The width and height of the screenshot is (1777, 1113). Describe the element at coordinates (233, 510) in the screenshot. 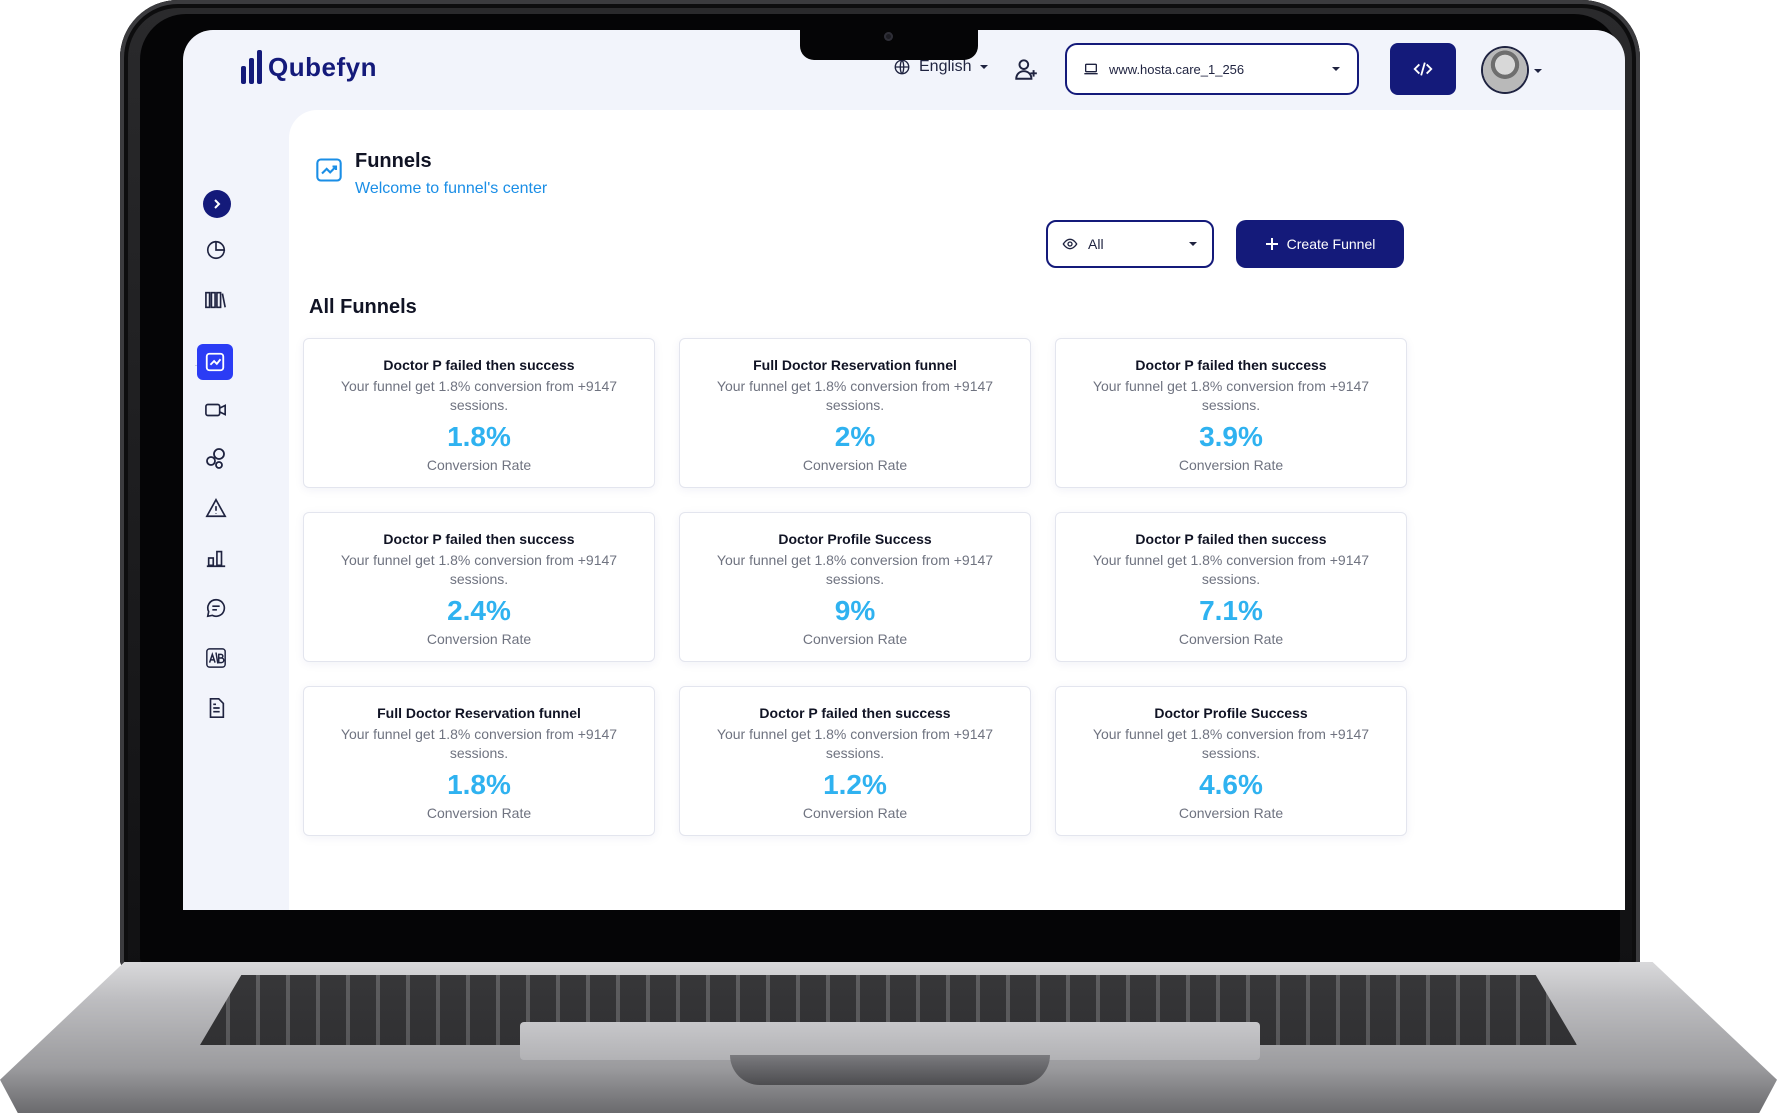

I see `sidebar` at that location.